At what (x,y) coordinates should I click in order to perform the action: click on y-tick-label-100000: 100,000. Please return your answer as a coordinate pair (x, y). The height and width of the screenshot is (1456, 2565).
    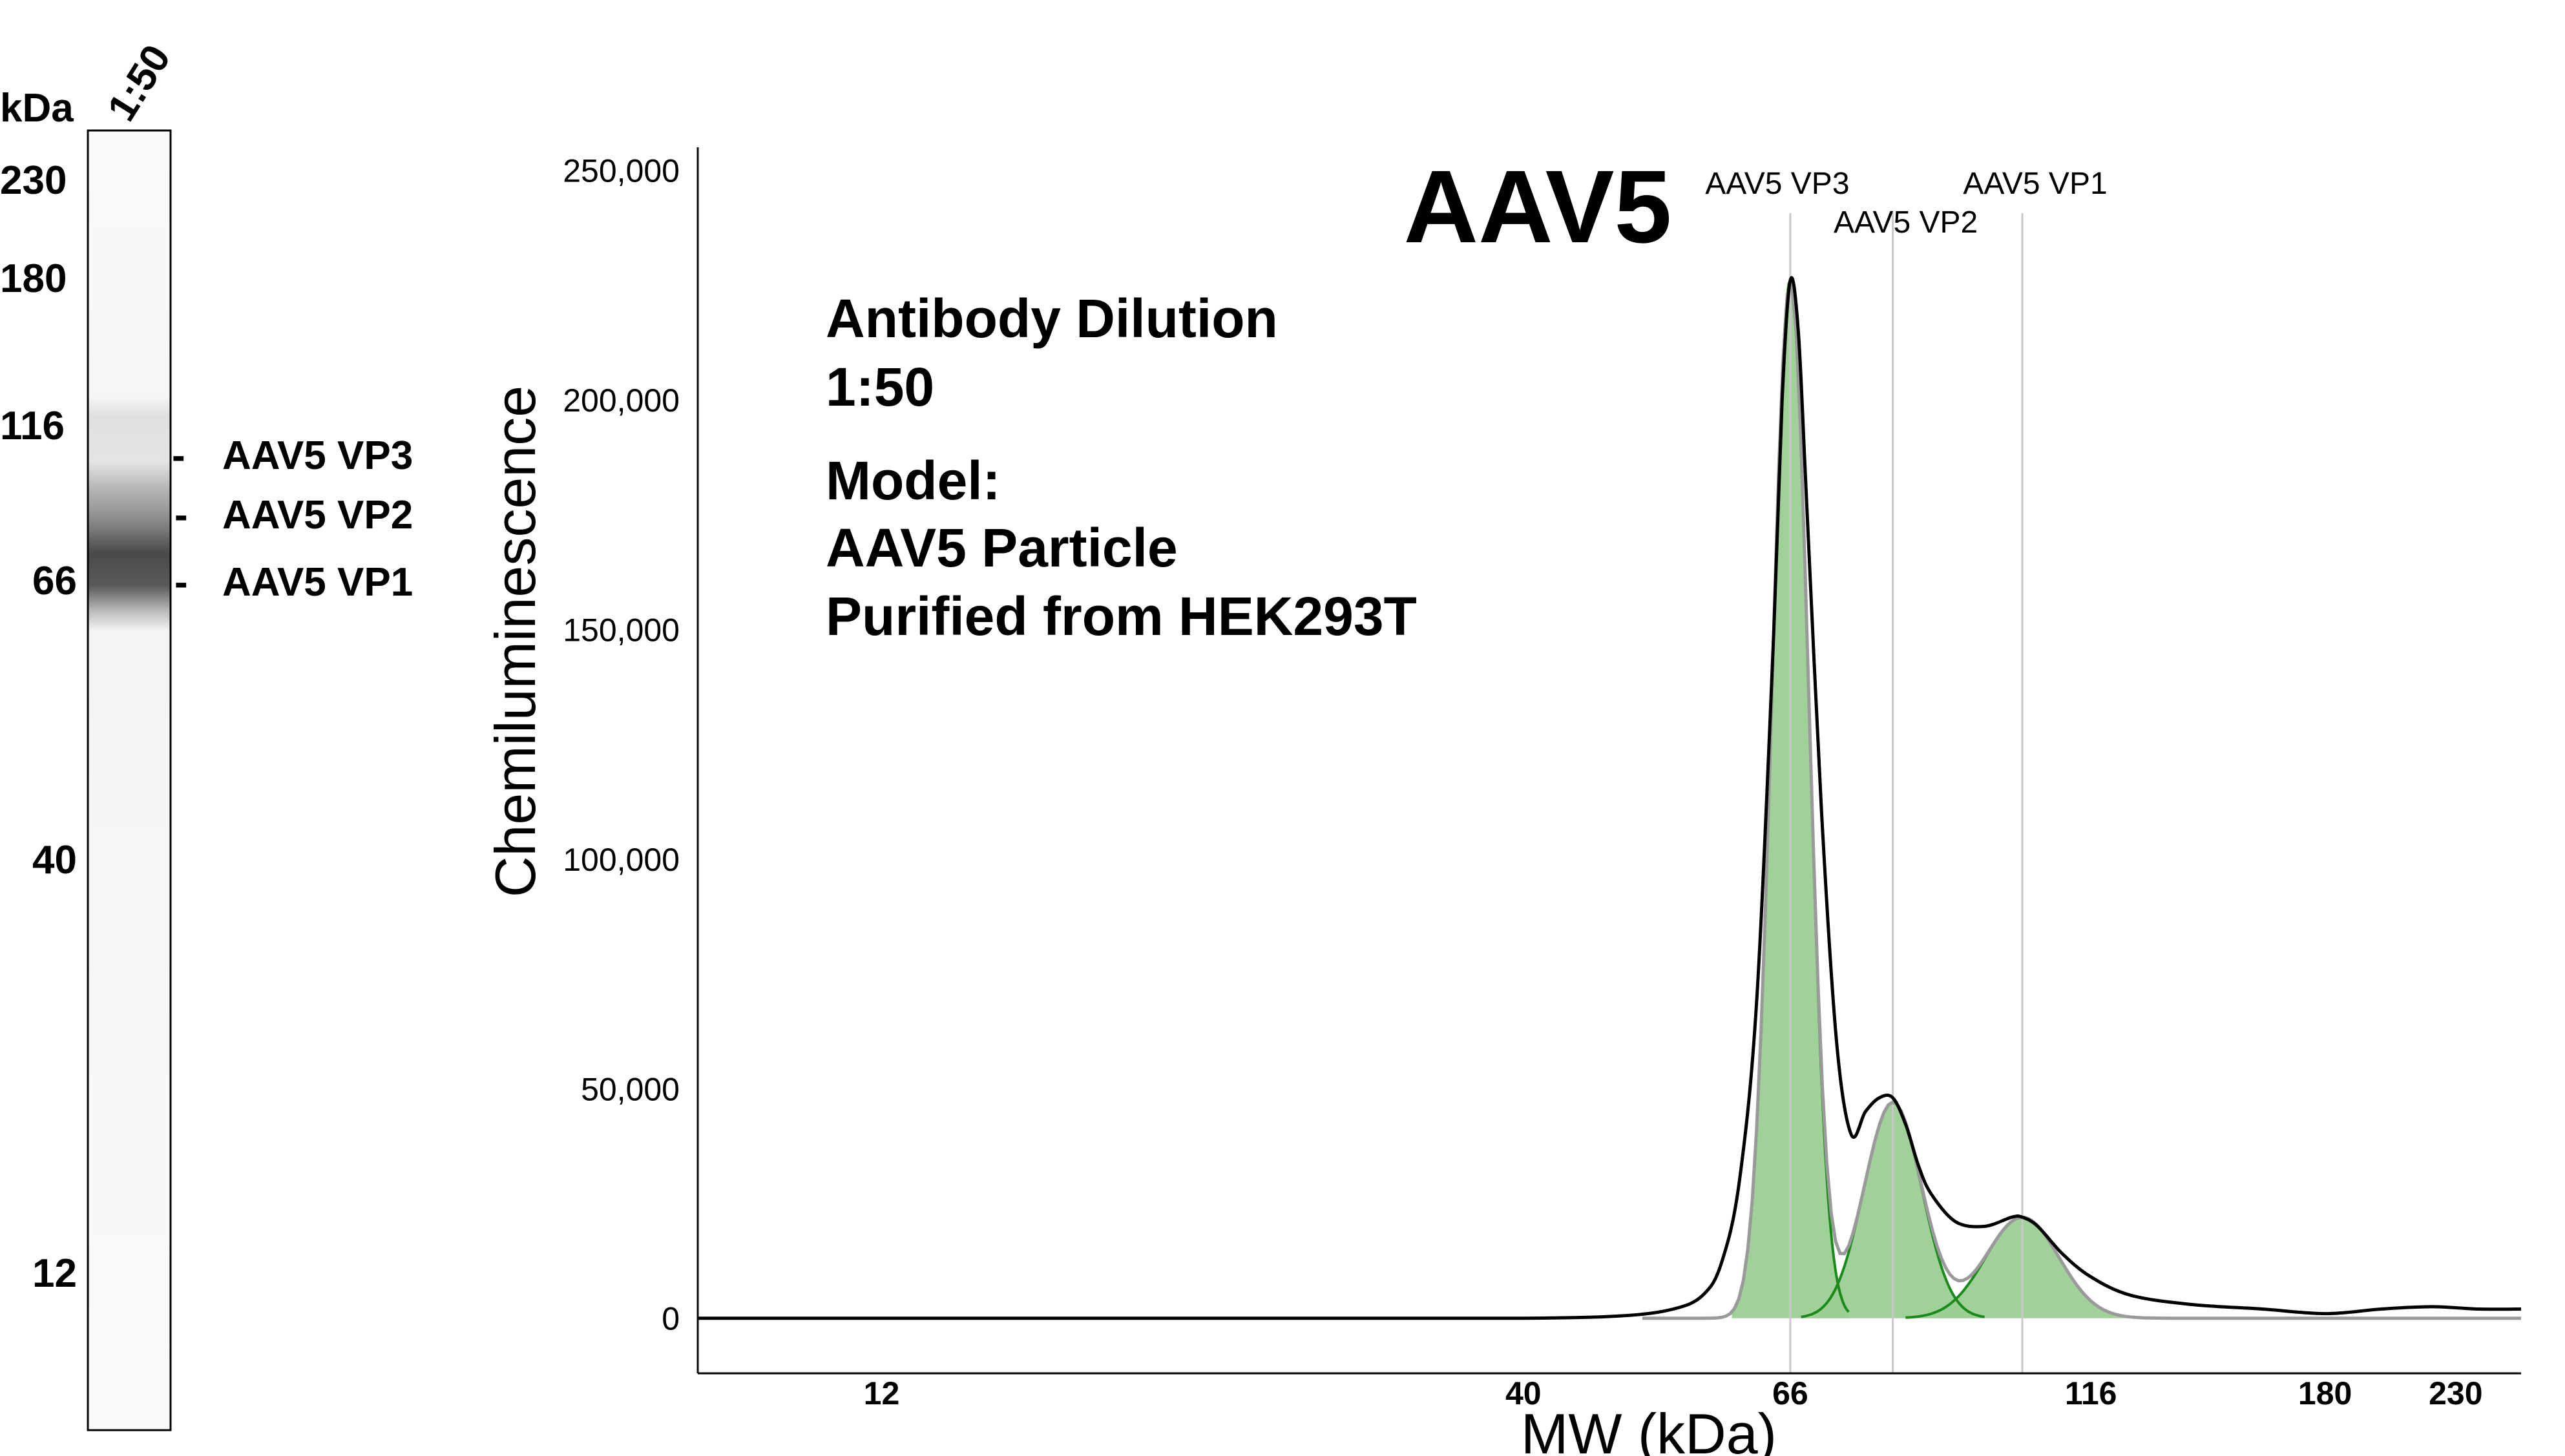
    Looking at the image, I should click on (621, 860).